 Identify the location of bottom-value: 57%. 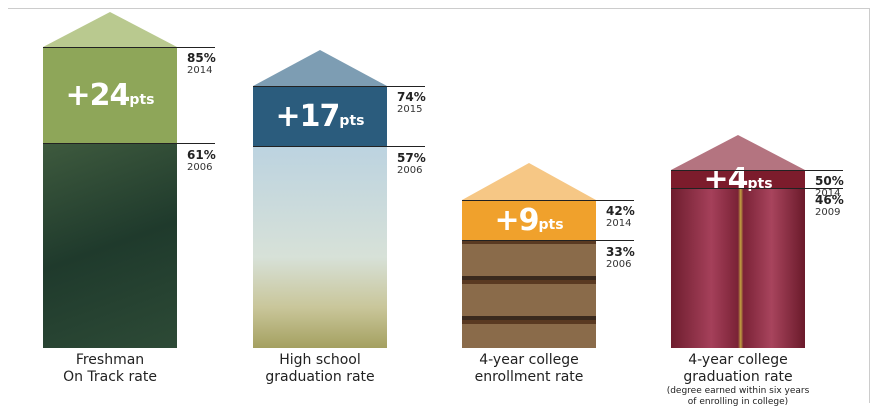
(411, 158).